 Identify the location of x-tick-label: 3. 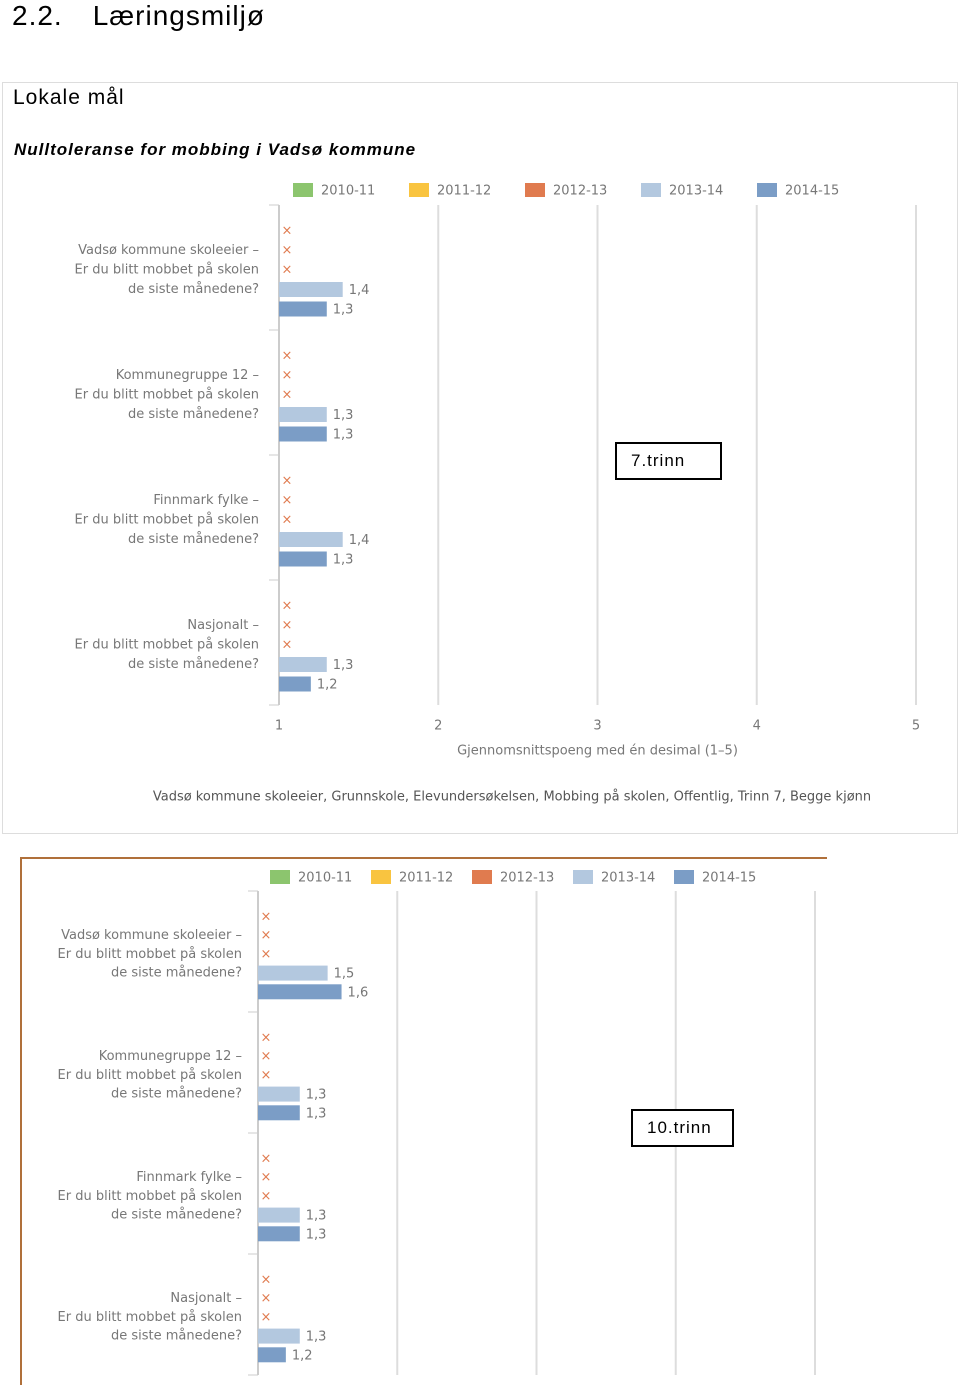
(597, 726).